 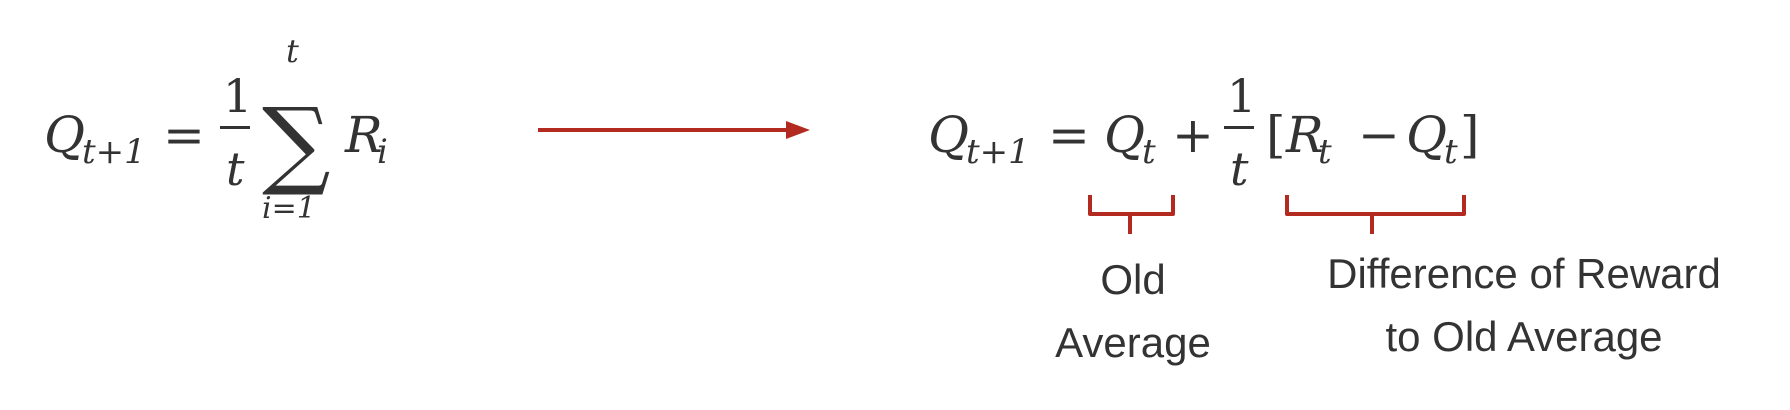 I want to click on old-average-subscript: t, so click(x=1149, y=152).